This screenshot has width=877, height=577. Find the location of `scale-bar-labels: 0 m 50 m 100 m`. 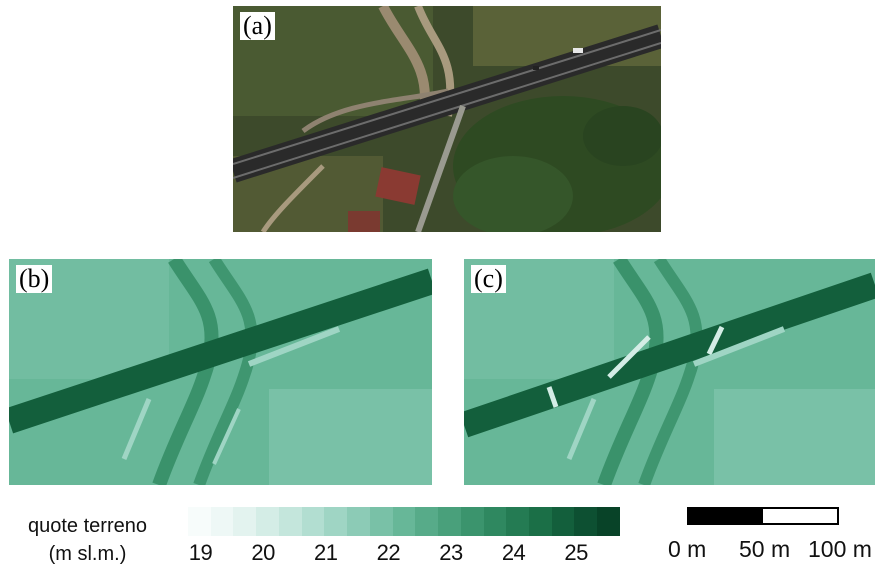

scale-bar-labels: 0 m 50 m 100 m is located at coordinates (767, 554).